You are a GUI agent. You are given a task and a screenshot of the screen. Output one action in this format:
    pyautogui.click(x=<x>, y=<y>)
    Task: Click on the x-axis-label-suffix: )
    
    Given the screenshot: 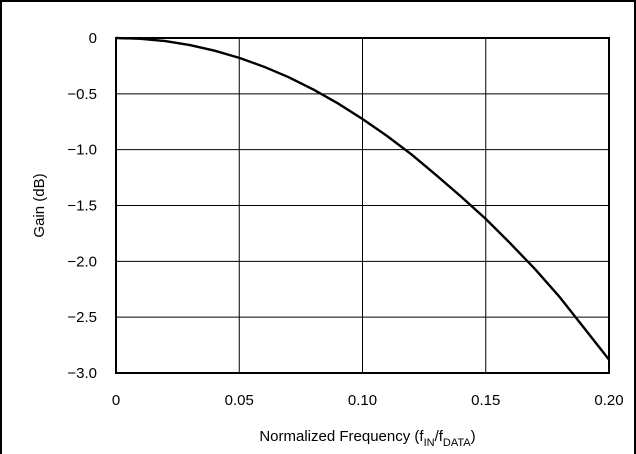 What is the action you would take?
    pyautogui.click(x=473, y=436)
    